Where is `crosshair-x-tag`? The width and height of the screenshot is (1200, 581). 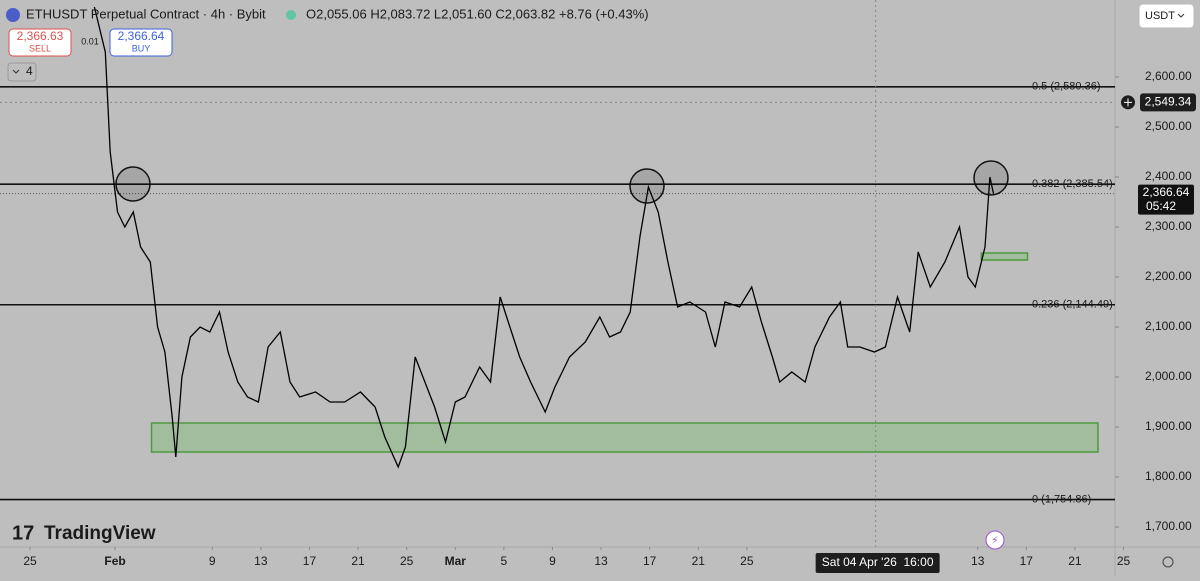
crosshair-x-tag is located at coordinates (877, 563).